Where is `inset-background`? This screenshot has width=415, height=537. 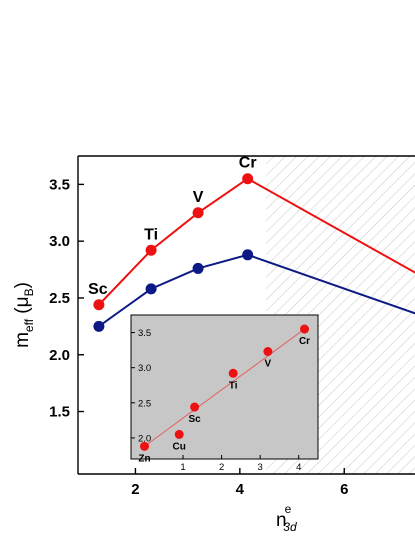 inset-background is located at coordinates (224, 387).